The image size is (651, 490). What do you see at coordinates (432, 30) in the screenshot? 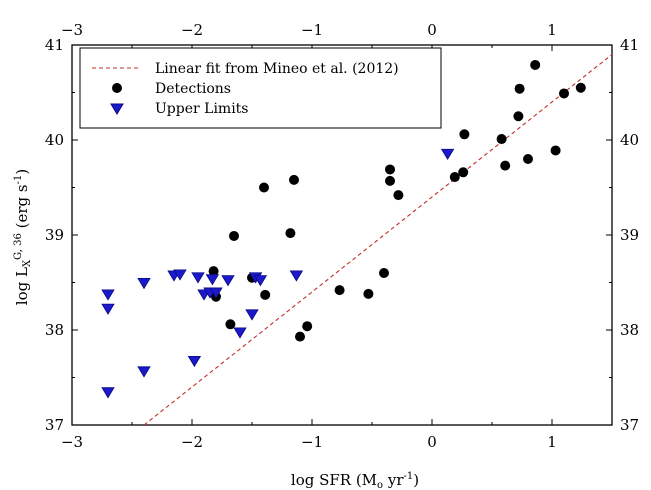
I see `x-tick-label-top: 0` at bounding box center [432, 30].